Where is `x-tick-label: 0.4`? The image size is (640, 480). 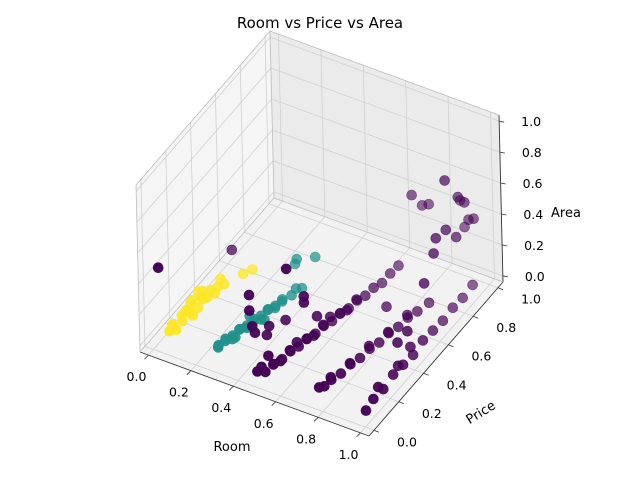 x-tick-label: 0.4 is located at coordinates (221, 407).